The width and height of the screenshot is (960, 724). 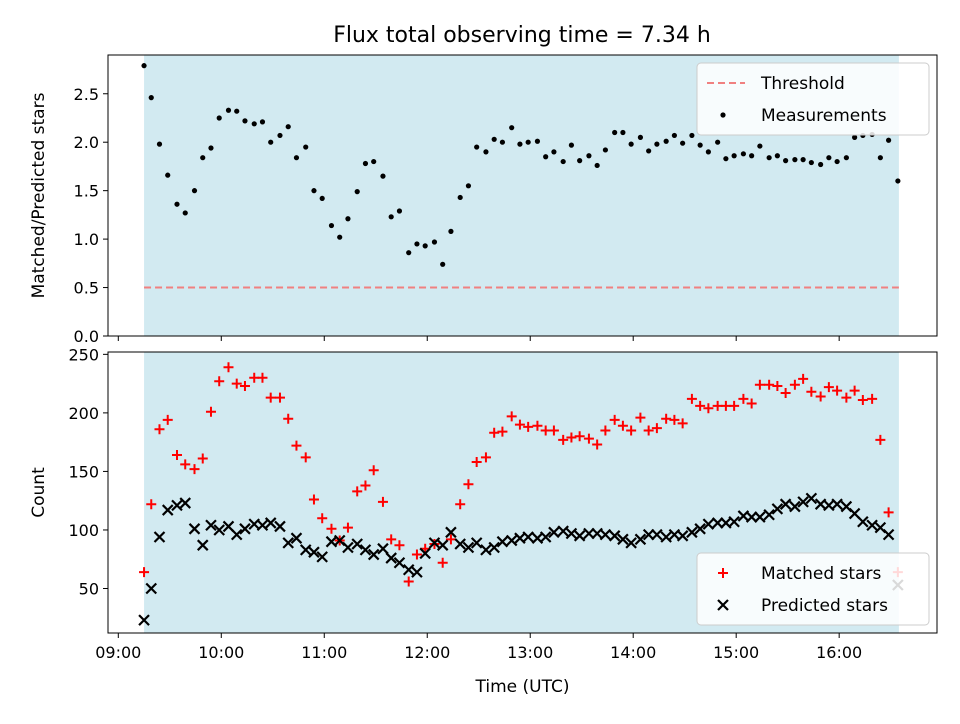 I want to click on y-tick-label: 50, so click(x=89, y=589).